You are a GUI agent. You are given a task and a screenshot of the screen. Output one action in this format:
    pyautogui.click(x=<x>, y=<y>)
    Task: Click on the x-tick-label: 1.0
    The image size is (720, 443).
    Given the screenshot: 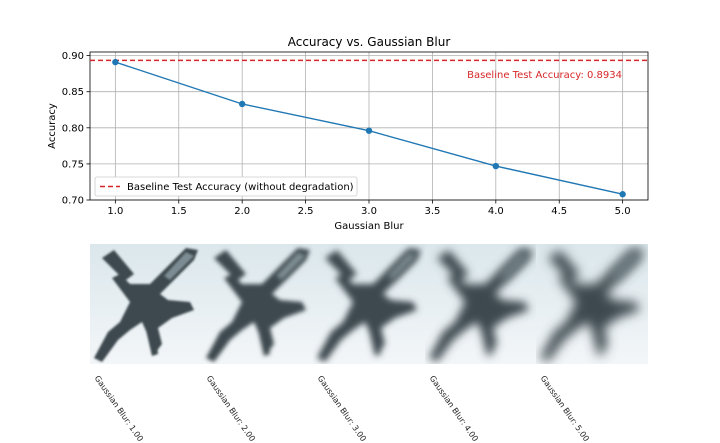 What is the action you would take?
    pyautogui.click(x=115, y=211)
    